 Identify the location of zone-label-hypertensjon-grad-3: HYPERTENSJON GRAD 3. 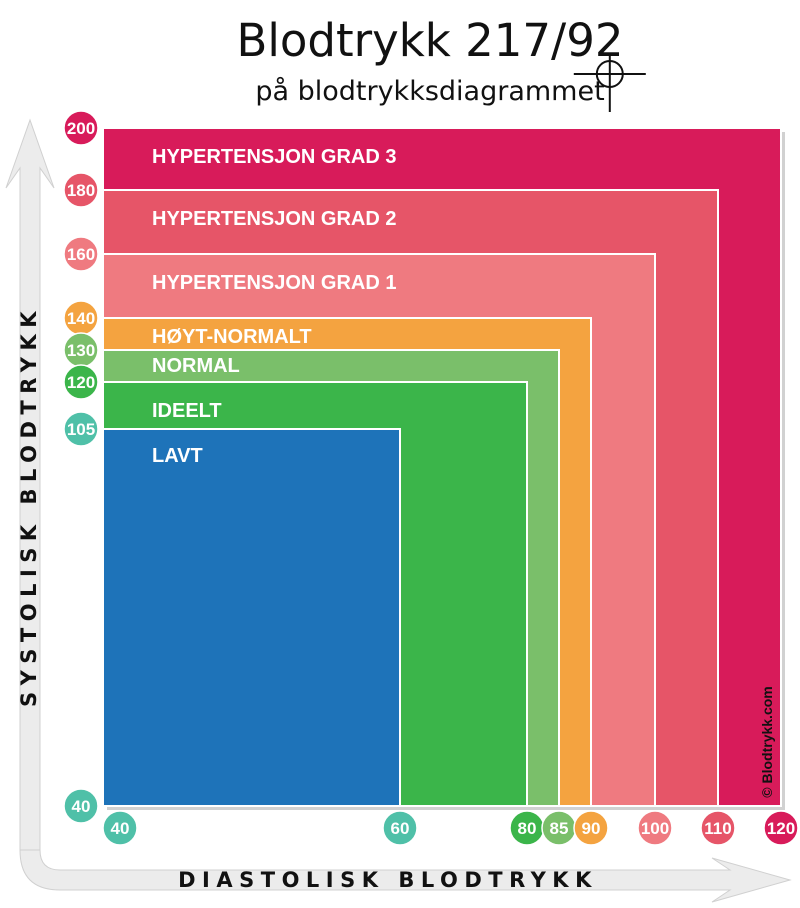
(274, 157).